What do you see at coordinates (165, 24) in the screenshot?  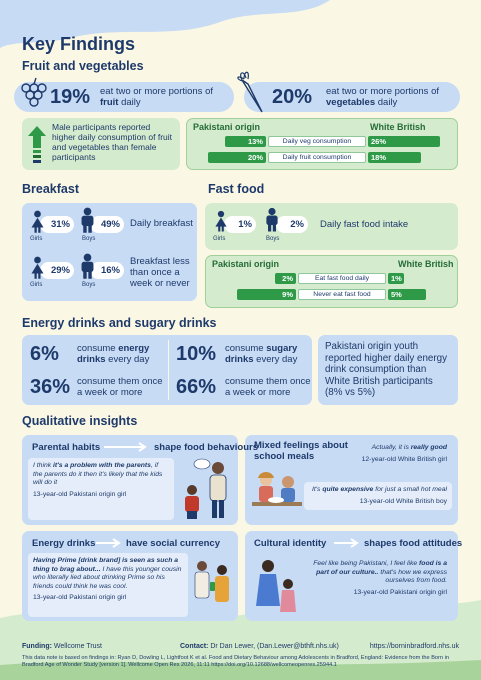 I see `top-wave` at bounding box center [165, 24].